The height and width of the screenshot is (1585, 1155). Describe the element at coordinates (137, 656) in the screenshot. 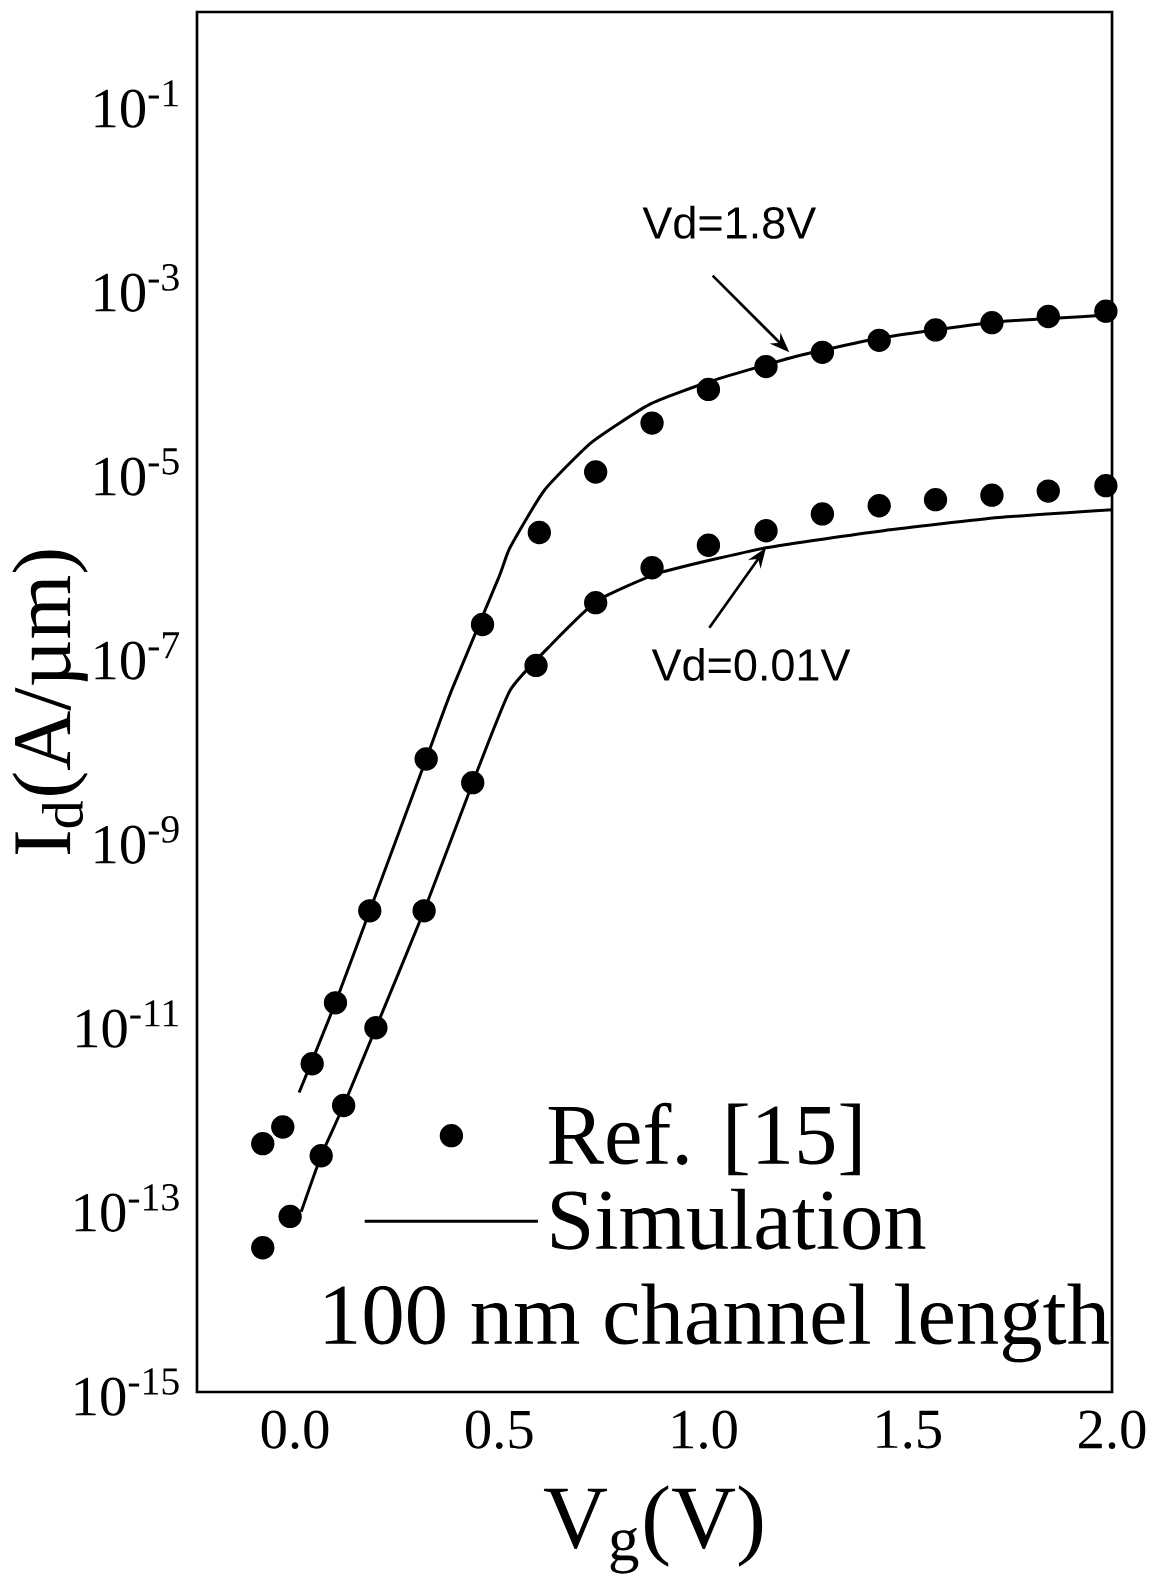

I see `y-tick-label: 10$^{-7}$` at that location.